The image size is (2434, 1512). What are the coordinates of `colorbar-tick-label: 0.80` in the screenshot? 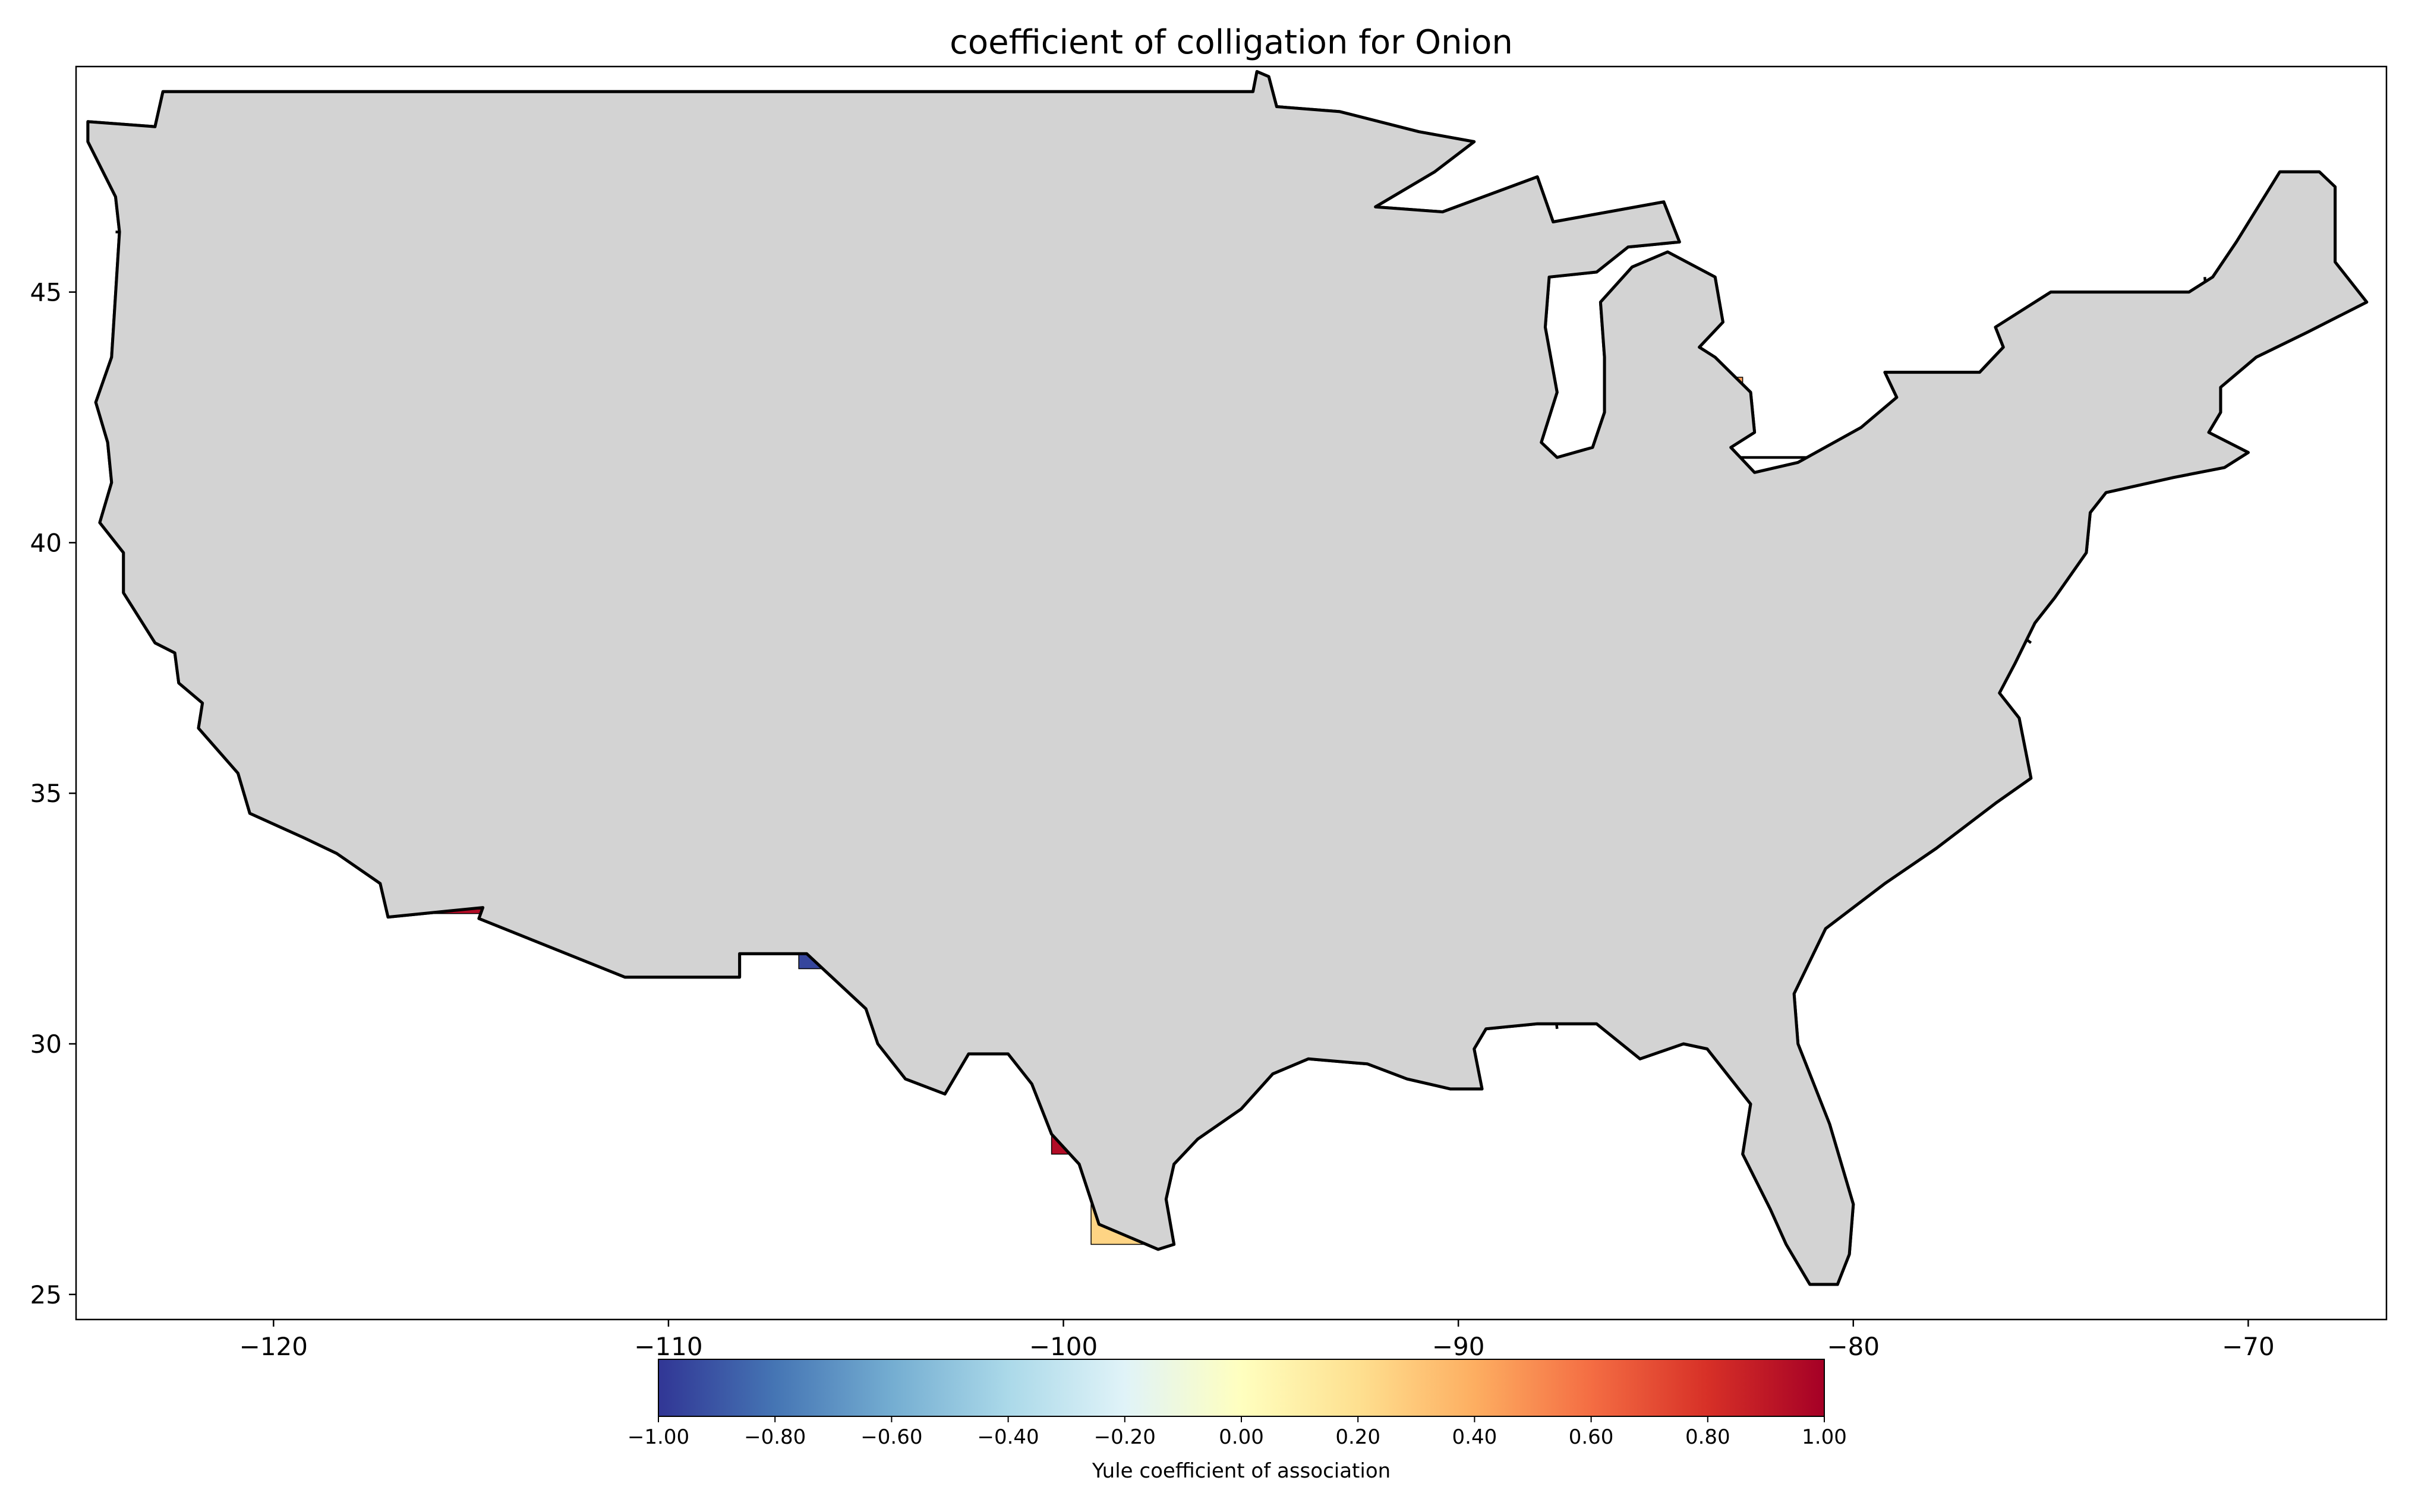 It's located at (1707, 1437).